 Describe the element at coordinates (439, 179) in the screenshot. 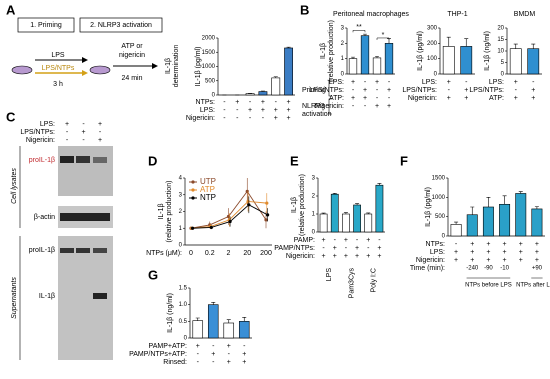

I see `y-tick-label: 1500` at that location.